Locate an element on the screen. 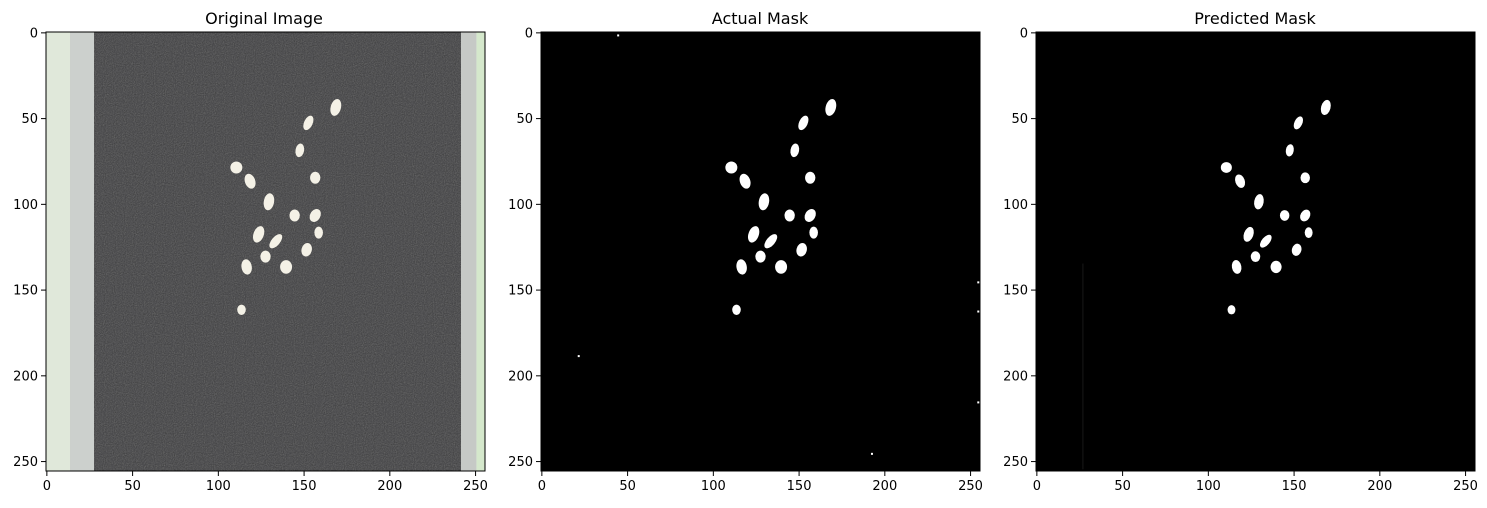  right-edge-shadow is located at coordinates (468, 251).